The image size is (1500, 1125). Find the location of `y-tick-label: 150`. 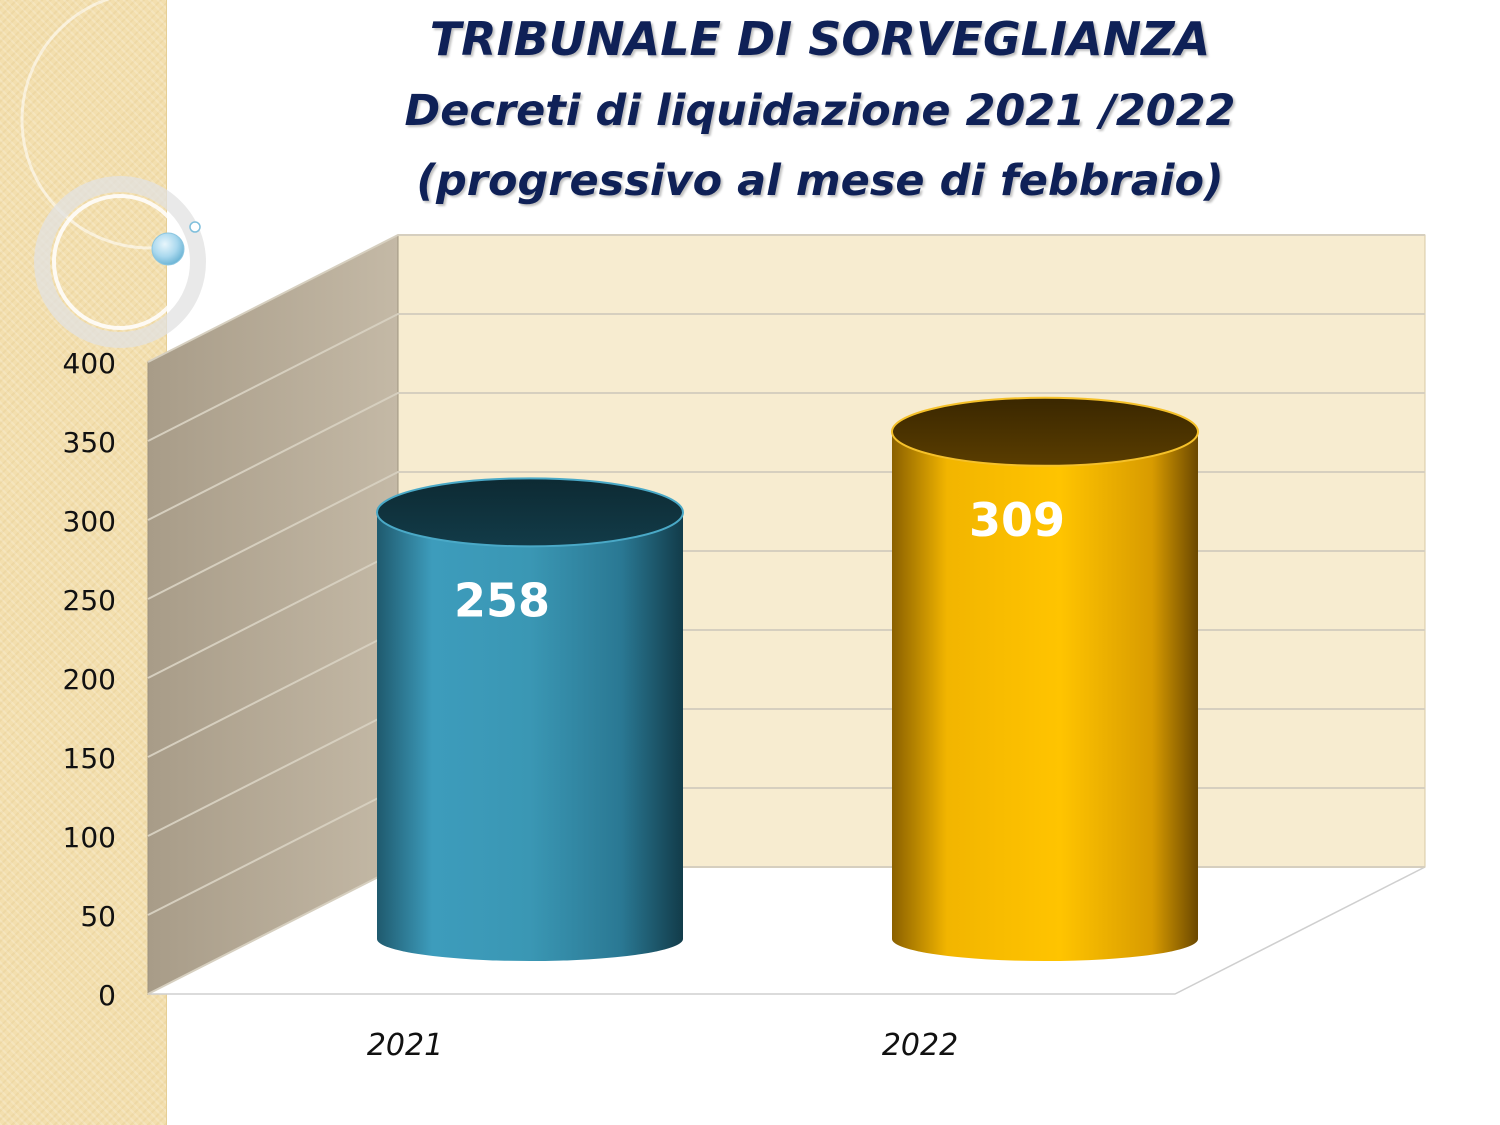

y-tick-label: 150 is located at coordinates (89, 758).